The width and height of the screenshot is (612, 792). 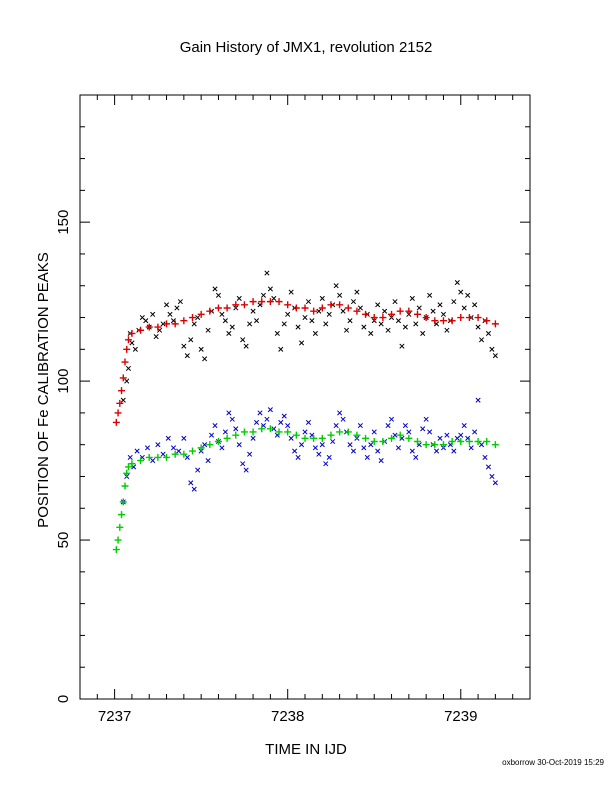 What do you see at coordinates (114, 716) in the screenshot?
I see `x-tick-label: 7237` at bounding box center [114, 716].